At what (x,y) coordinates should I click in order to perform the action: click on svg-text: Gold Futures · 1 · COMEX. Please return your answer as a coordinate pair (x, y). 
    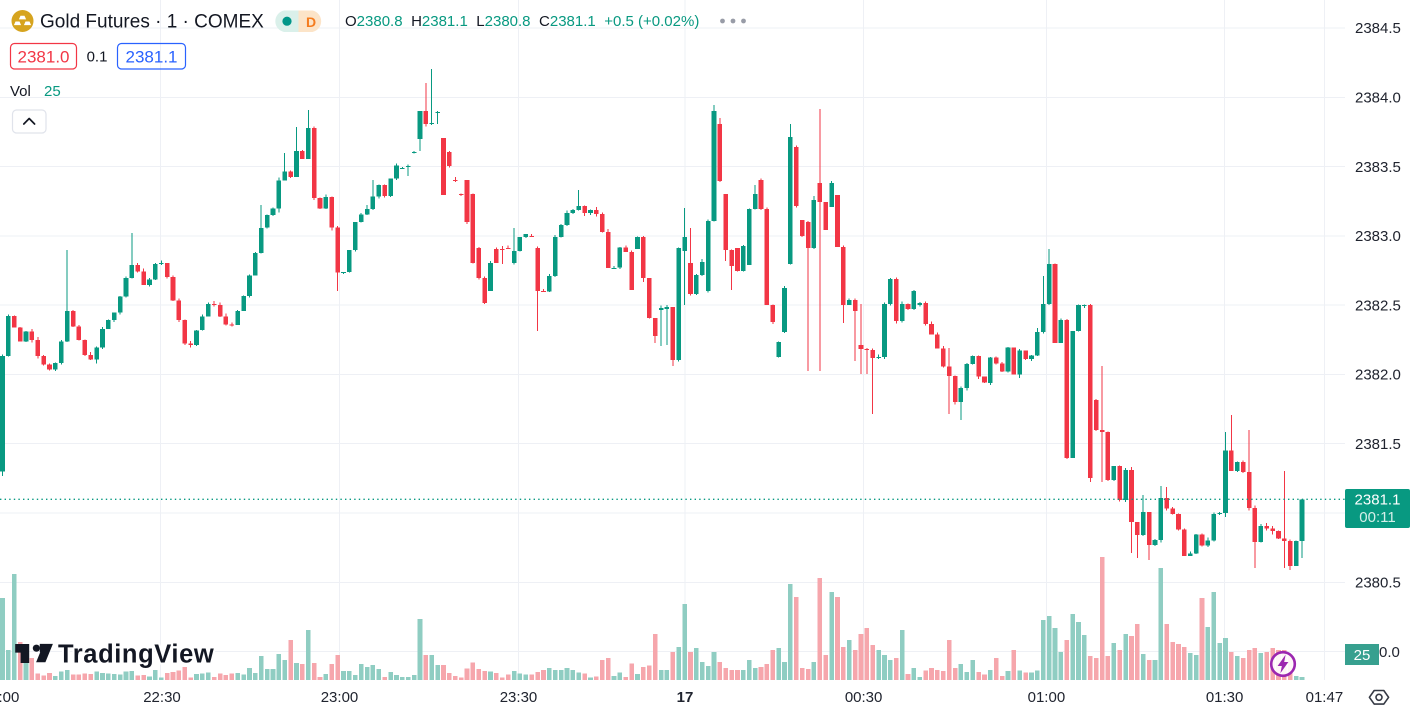
    Looking at the image, I should click on (152, 22).